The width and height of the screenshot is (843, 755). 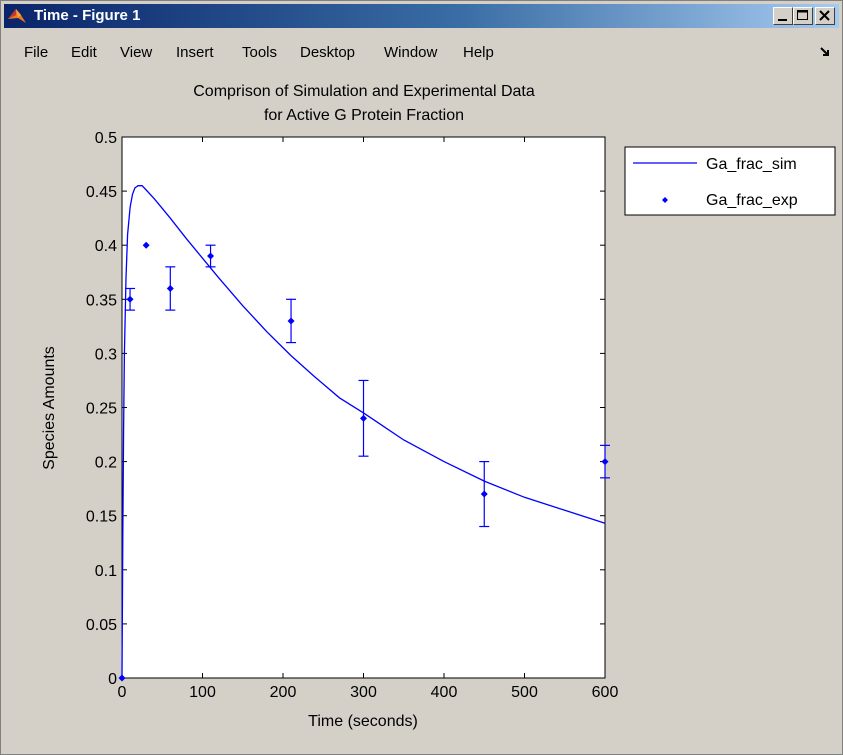 I want to click on menu-desktop: Desktop, so click(x=328, y=52).